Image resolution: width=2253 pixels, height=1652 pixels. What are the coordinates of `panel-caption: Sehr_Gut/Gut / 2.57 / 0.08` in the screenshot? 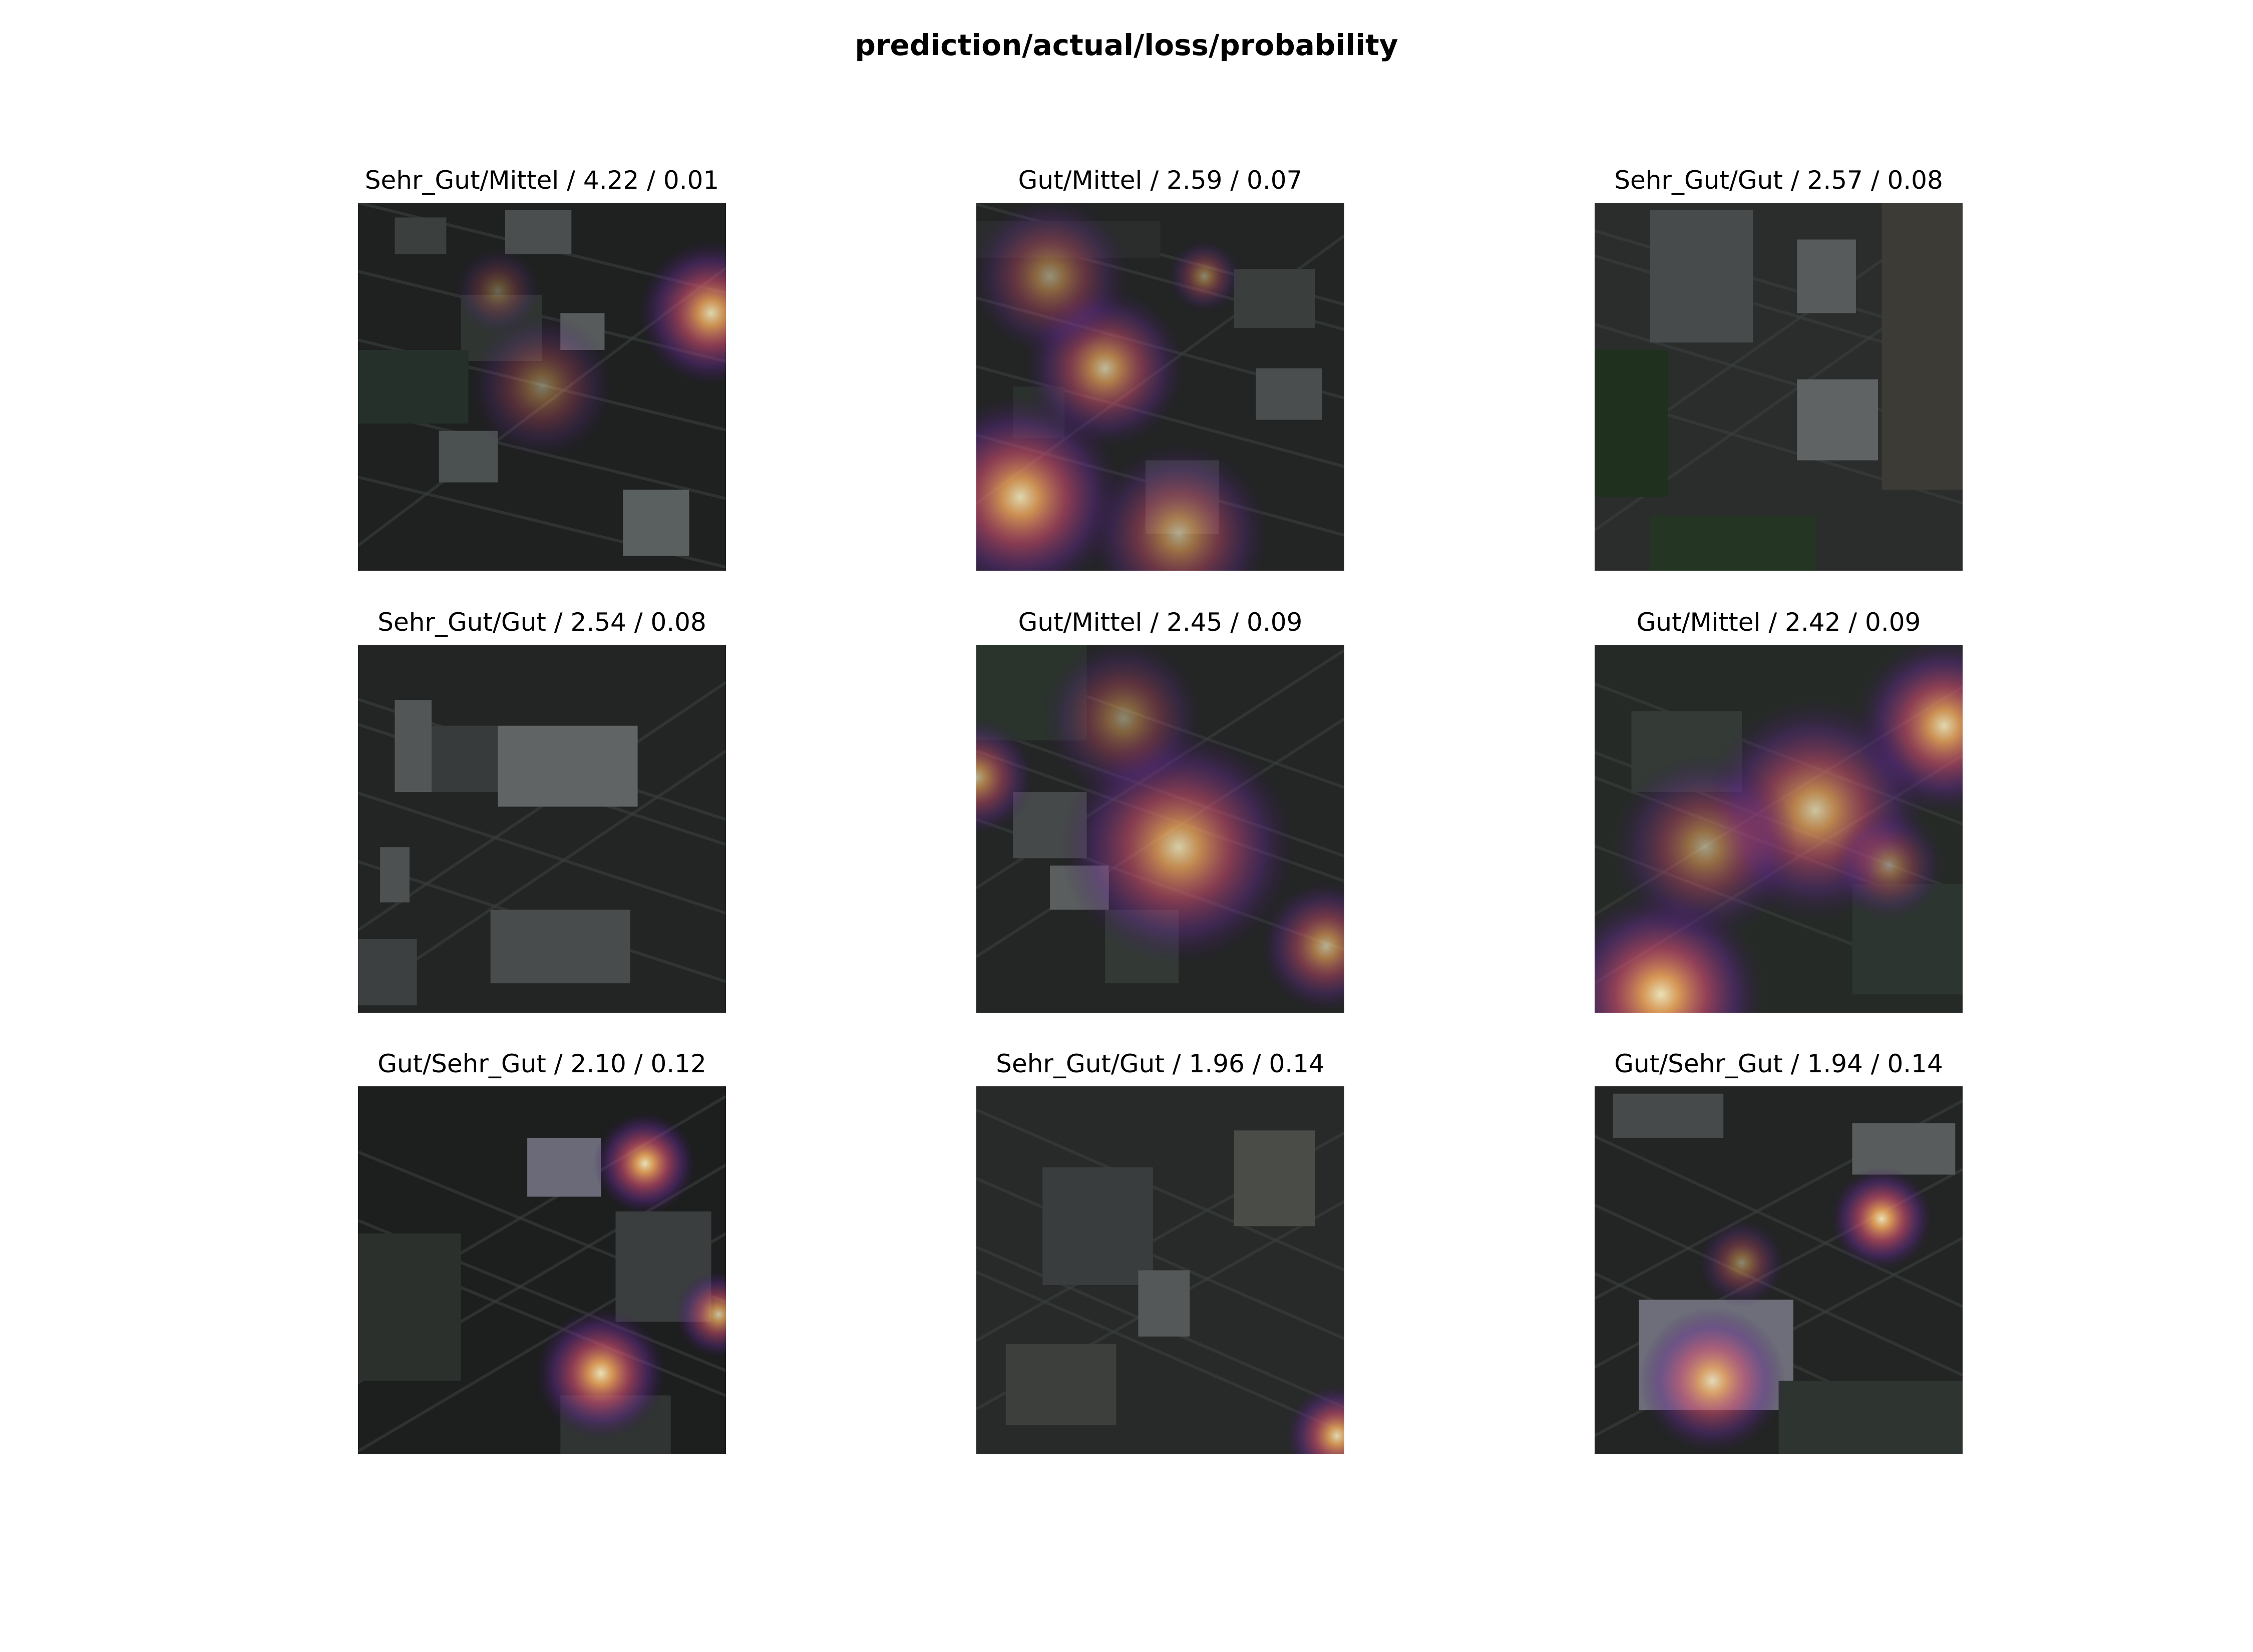 It's located at (1779, 180).